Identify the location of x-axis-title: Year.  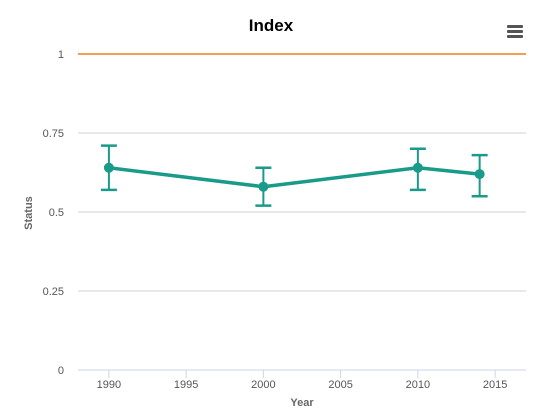
(302, 403).